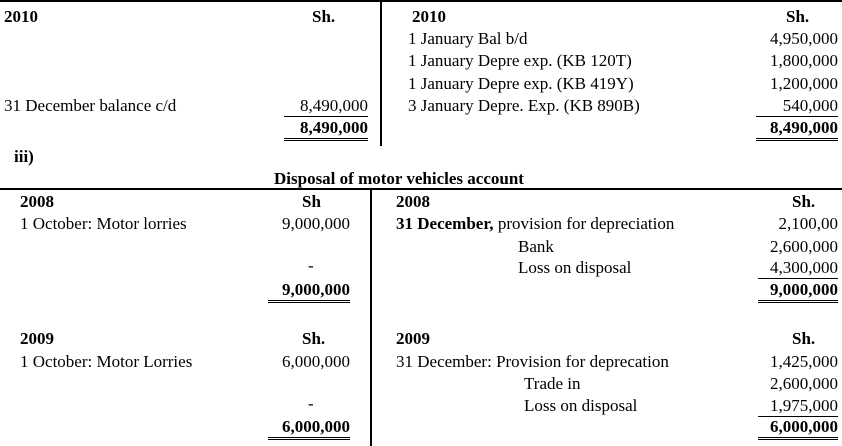  I want to click on block2009-left-row-amount: 6,000,000, so click(316, 361).